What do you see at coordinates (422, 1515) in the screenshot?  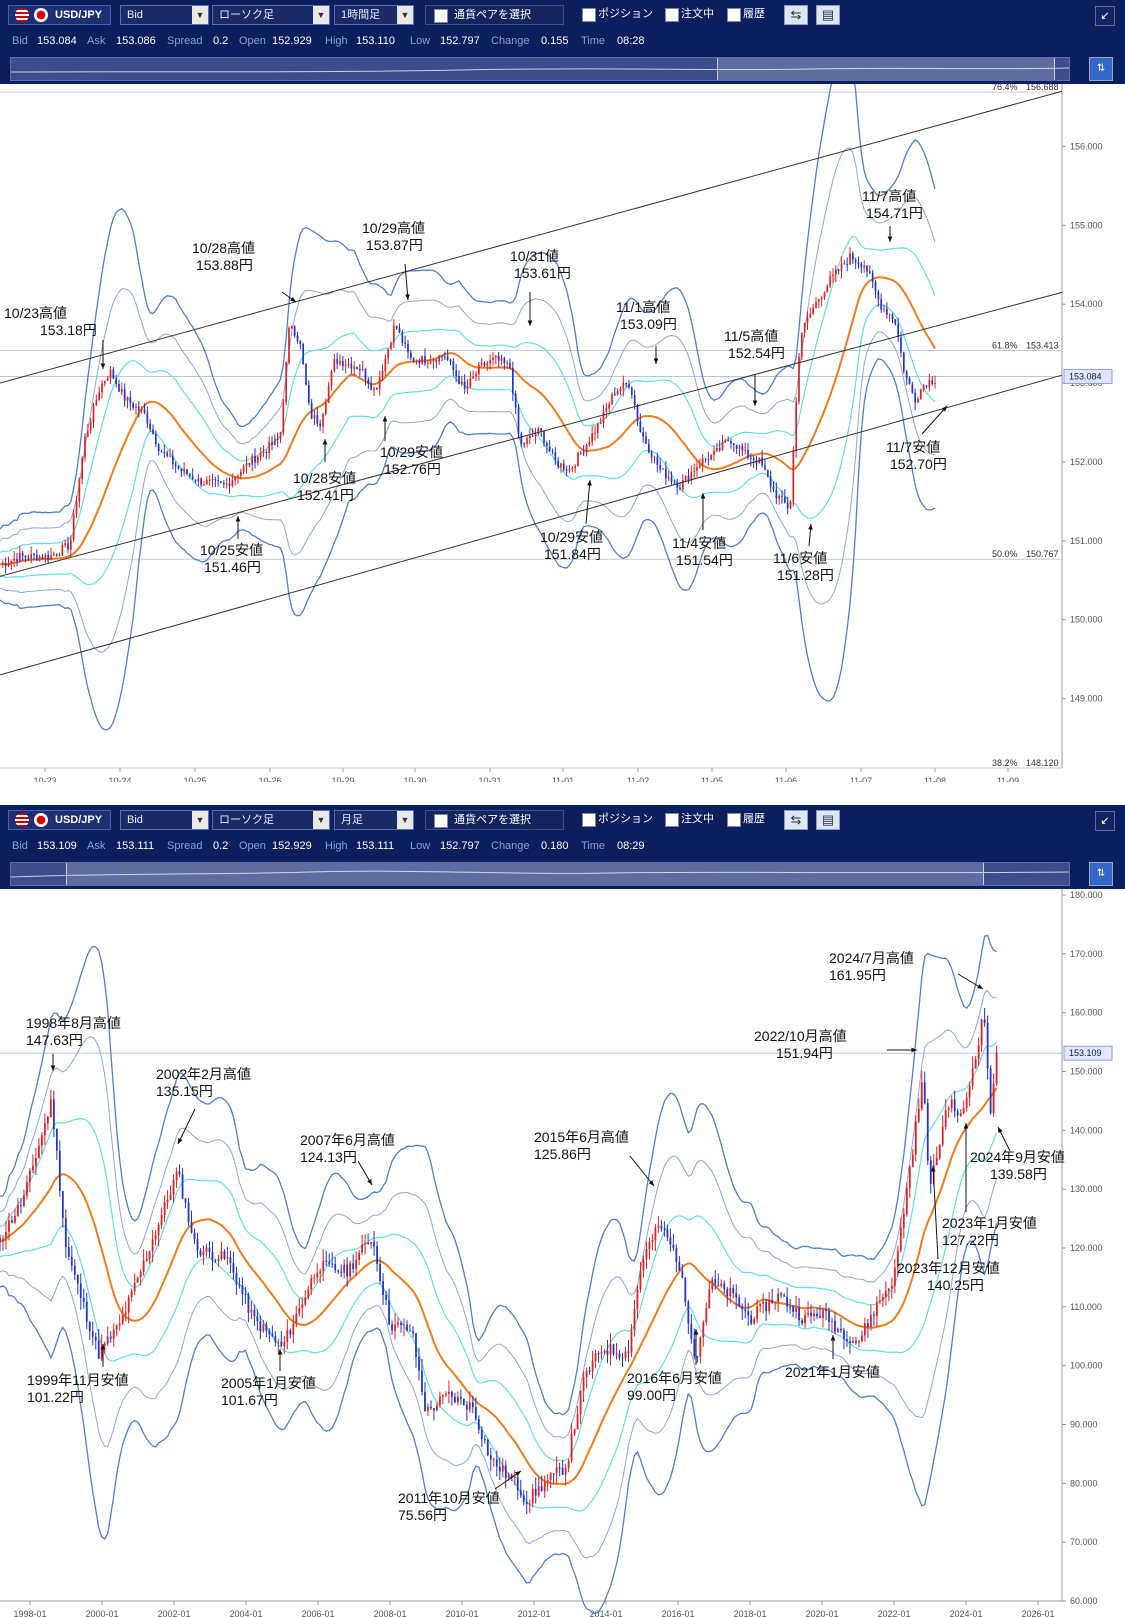 I see `annotation-value: 75.56円` at bounding box center [422, 1515].